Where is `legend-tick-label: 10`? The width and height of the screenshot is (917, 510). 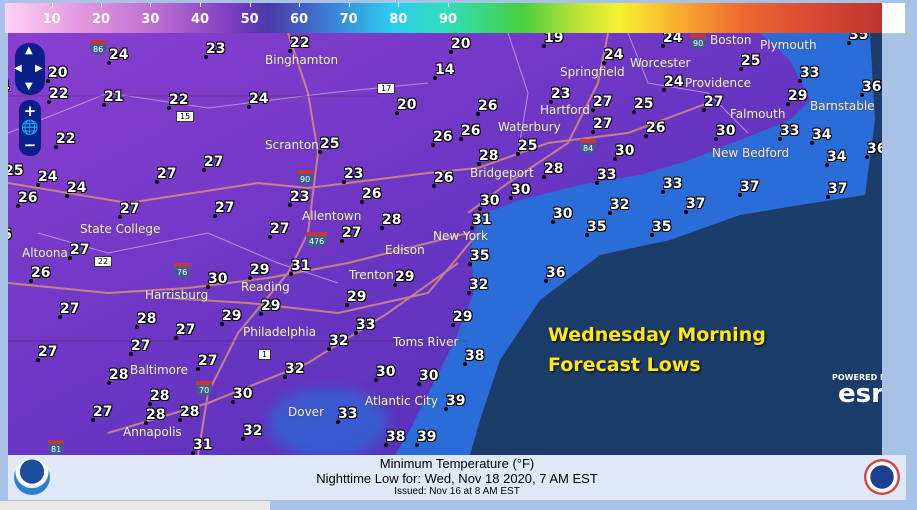
legend-tick-label: 10 is located at coordinates (51, 19).